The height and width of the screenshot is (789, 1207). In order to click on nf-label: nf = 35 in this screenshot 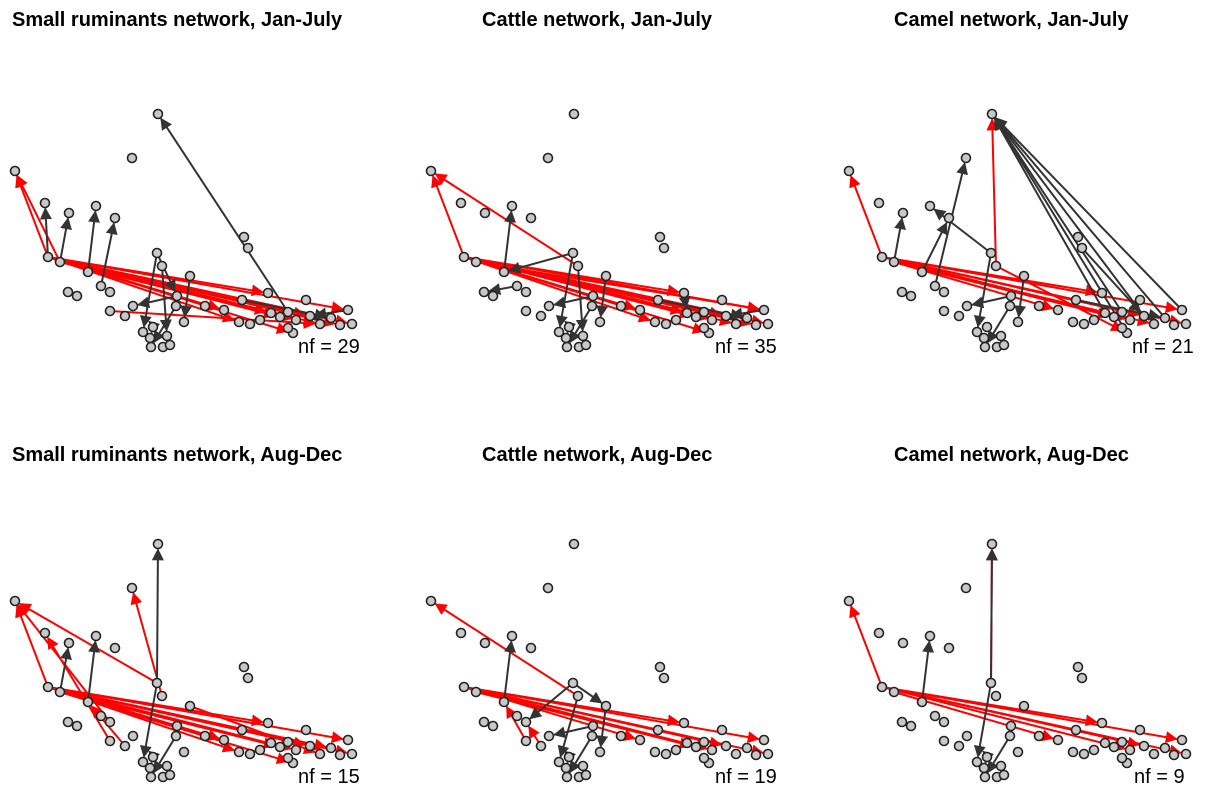, I will do `click(746, 347)`.